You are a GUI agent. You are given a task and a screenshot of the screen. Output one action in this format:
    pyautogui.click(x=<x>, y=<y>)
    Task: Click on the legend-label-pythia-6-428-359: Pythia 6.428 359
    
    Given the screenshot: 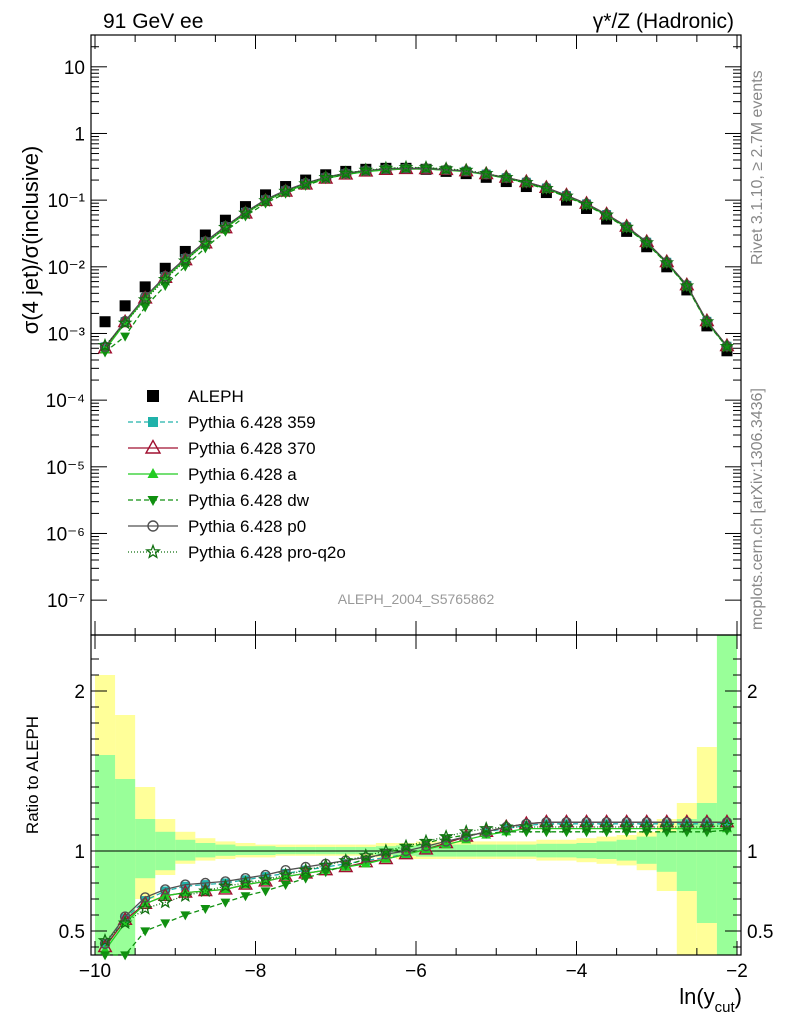 What is the action you would take?
    pyautogui.click(x=252, y=422)
    